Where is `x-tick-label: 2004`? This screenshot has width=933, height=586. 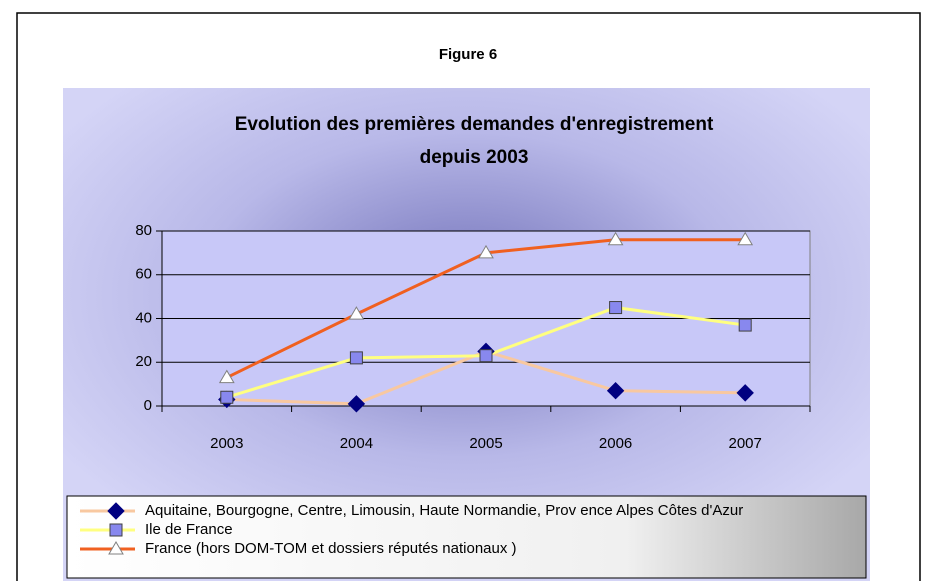 x-tick-label: 2004 is located at coordinates (356, 443).